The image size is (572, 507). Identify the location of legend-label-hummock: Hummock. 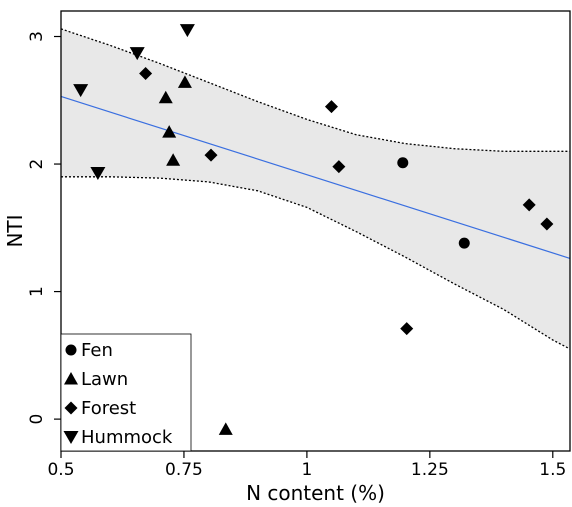
(127, 437).